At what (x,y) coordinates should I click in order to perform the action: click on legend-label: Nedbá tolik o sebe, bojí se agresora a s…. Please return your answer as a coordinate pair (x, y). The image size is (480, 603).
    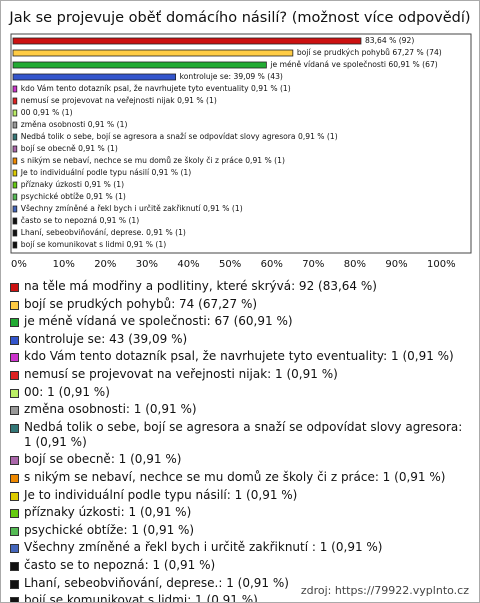
    Looking at the image, I should click on (243, 434).